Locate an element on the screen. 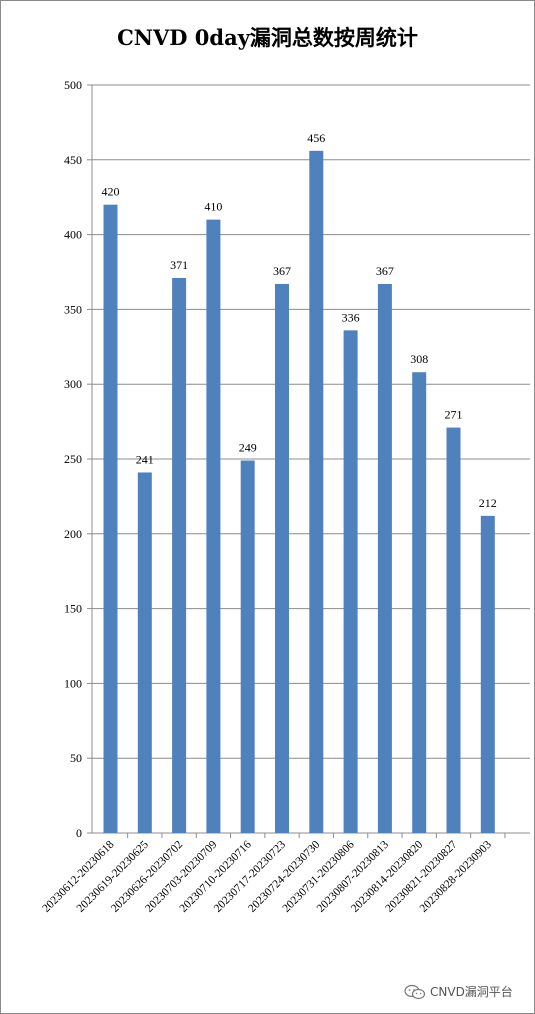 This screenshot has height=1014, width=535. data-label: 241 is located at coordinates (145, 459).